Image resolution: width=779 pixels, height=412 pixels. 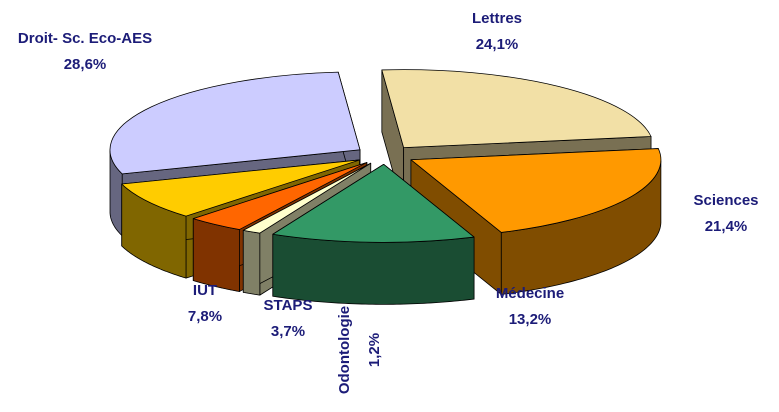 What do you see at coordinates (288, 321) in the screenshot?
I see `slice-label: STAPS 3,7%` at bounding box center [288, 321].